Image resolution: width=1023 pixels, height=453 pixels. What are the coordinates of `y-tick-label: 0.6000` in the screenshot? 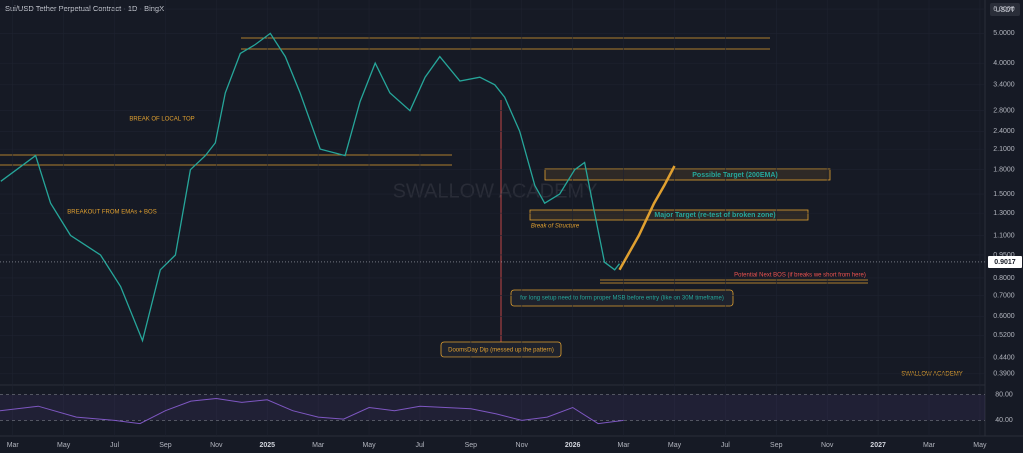 It's located at (1004, 316).